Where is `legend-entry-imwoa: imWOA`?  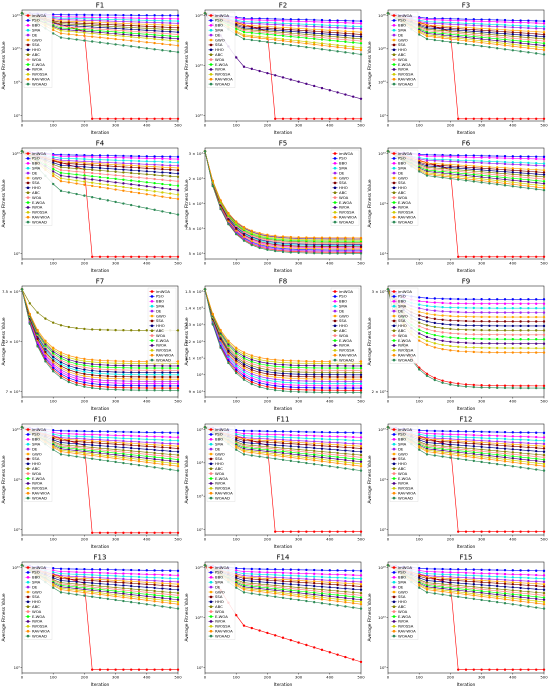
legend-entry-imwoa: imWOA is located at coordinates (405, 15).